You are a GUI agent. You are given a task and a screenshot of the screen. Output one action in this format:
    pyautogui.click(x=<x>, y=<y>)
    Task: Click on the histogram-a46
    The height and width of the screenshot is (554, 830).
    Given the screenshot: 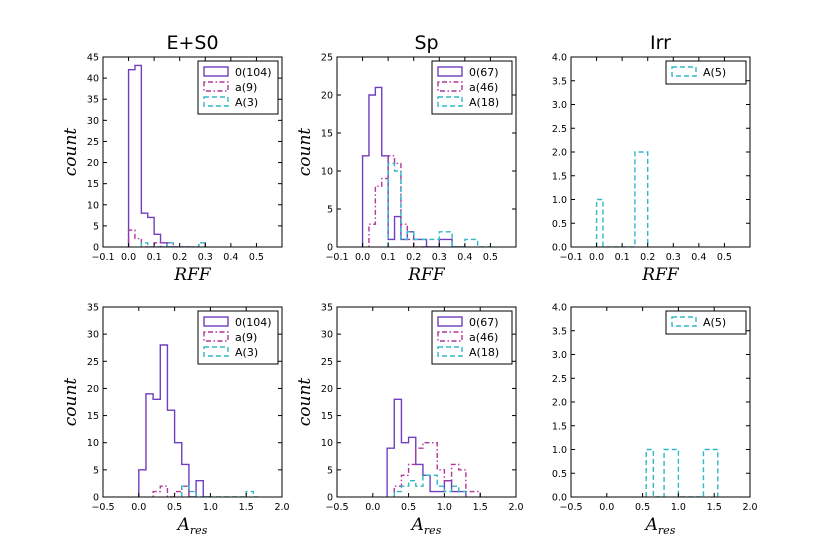 What is the action you would take?
    pyautogui.click(x=397, y=201)
    